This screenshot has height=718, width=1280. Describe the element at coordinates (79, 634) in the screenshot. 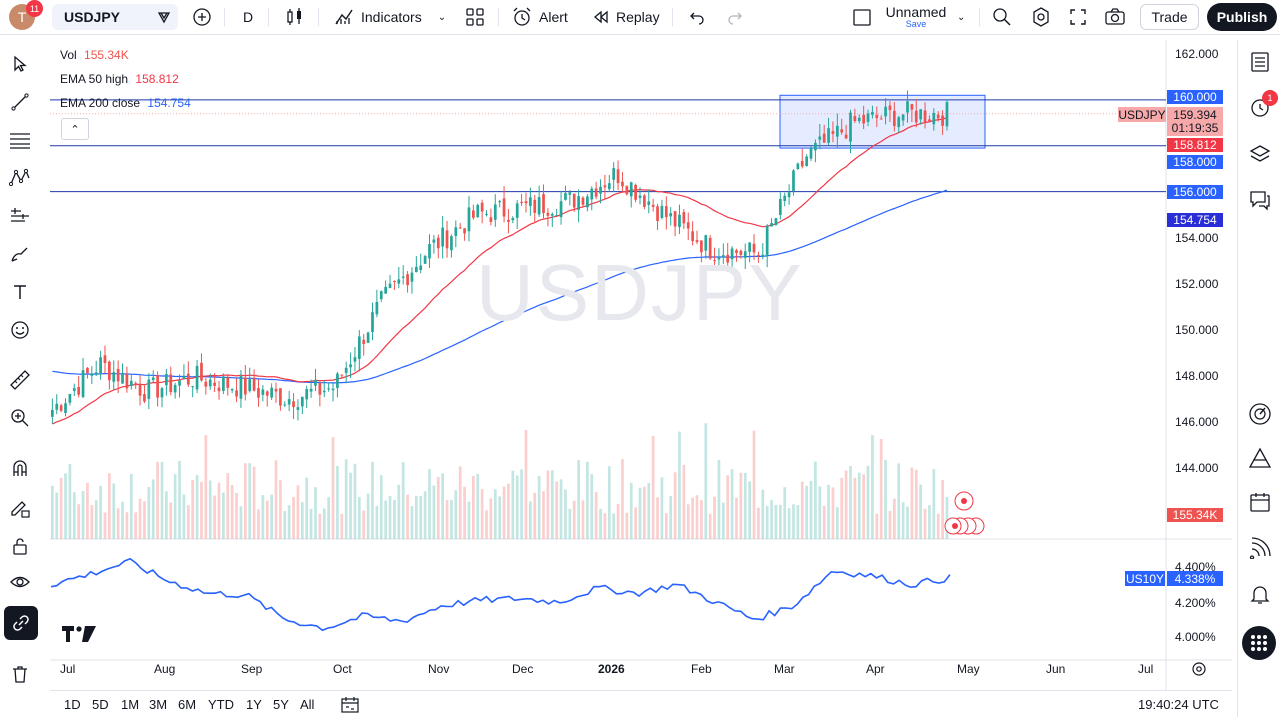

I see `tradingview-logo` at that location.